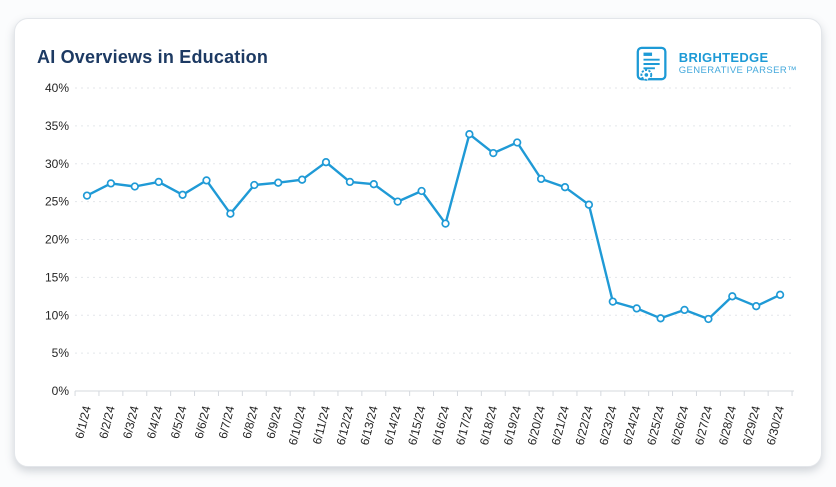  Describe the element at coordinates (83, 422) in the screenshot. I see `x-tick-label: 6/1/24` at that location.